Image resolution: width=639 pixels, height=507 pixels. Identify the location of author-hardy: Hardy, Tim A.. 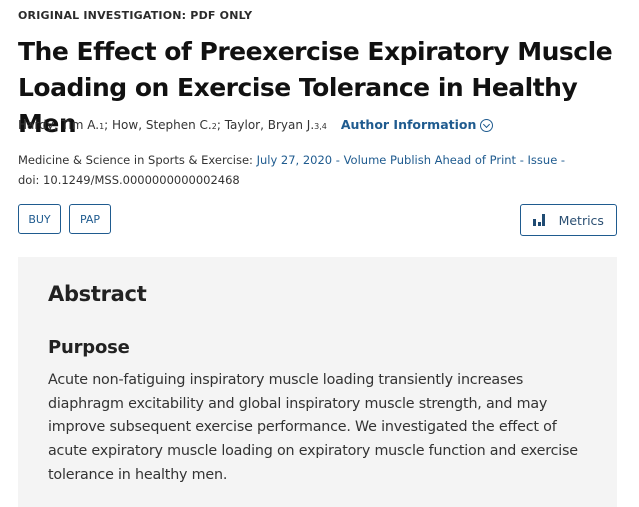
(59, 125).